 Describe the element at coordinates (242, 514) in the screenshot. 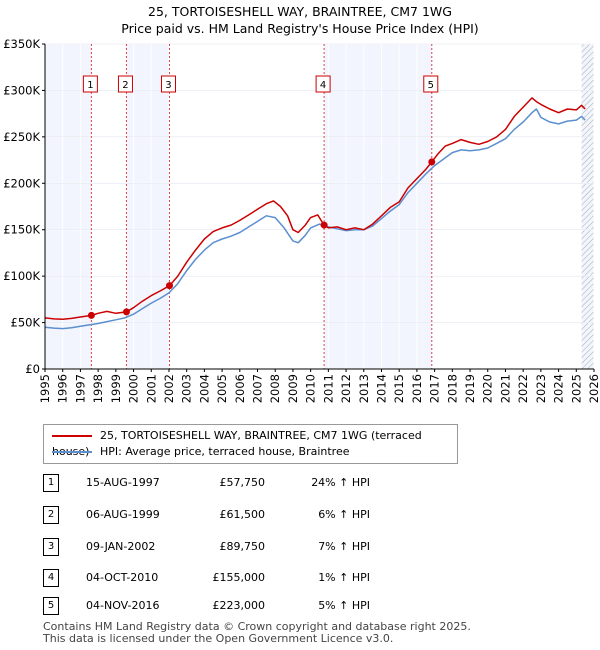

I see `transaction-price: £61,500` at that location.